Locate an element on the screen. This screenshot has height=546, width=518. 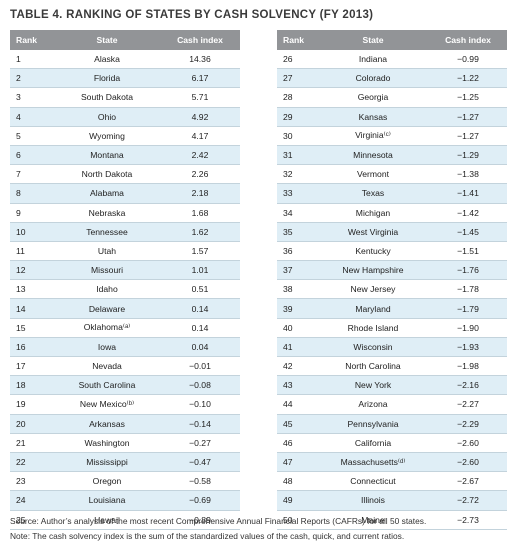
state-cell: New Jersey is located at coordinates (373, 289).